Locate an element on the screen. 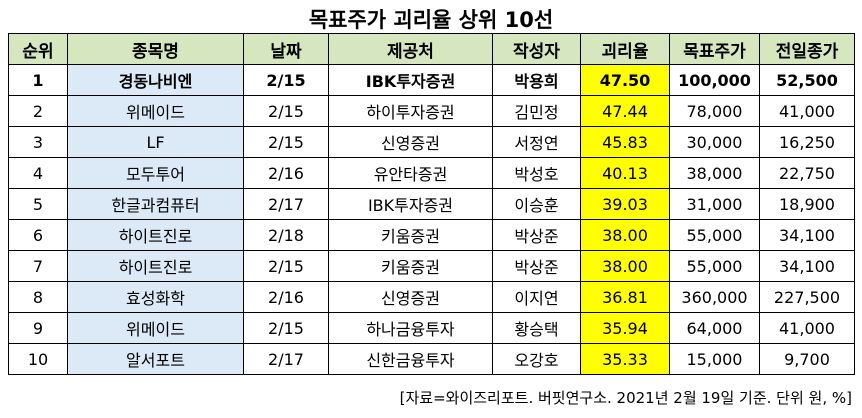  rate-cell: 47.44 is located at coordinates (625, 111).